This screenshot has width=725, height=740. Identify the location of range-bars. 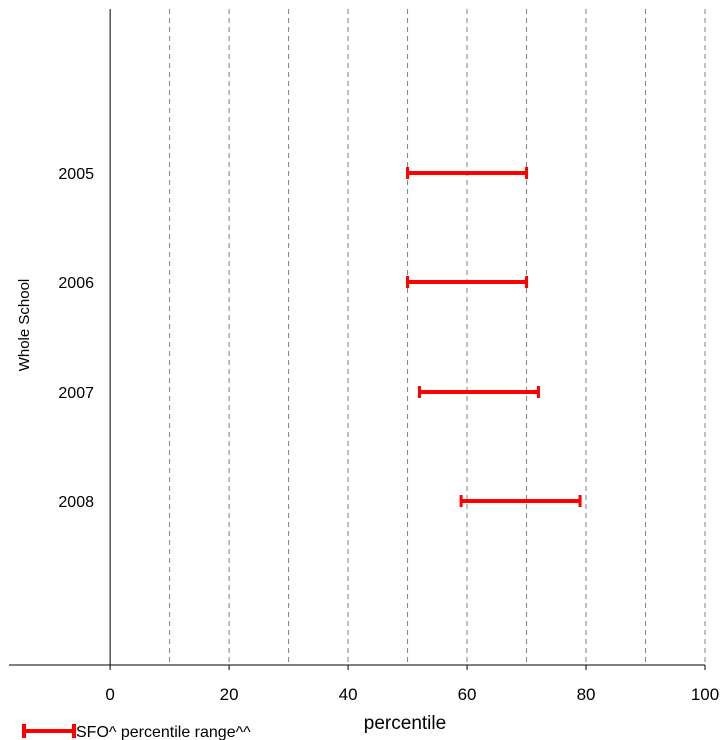
(494, 337).